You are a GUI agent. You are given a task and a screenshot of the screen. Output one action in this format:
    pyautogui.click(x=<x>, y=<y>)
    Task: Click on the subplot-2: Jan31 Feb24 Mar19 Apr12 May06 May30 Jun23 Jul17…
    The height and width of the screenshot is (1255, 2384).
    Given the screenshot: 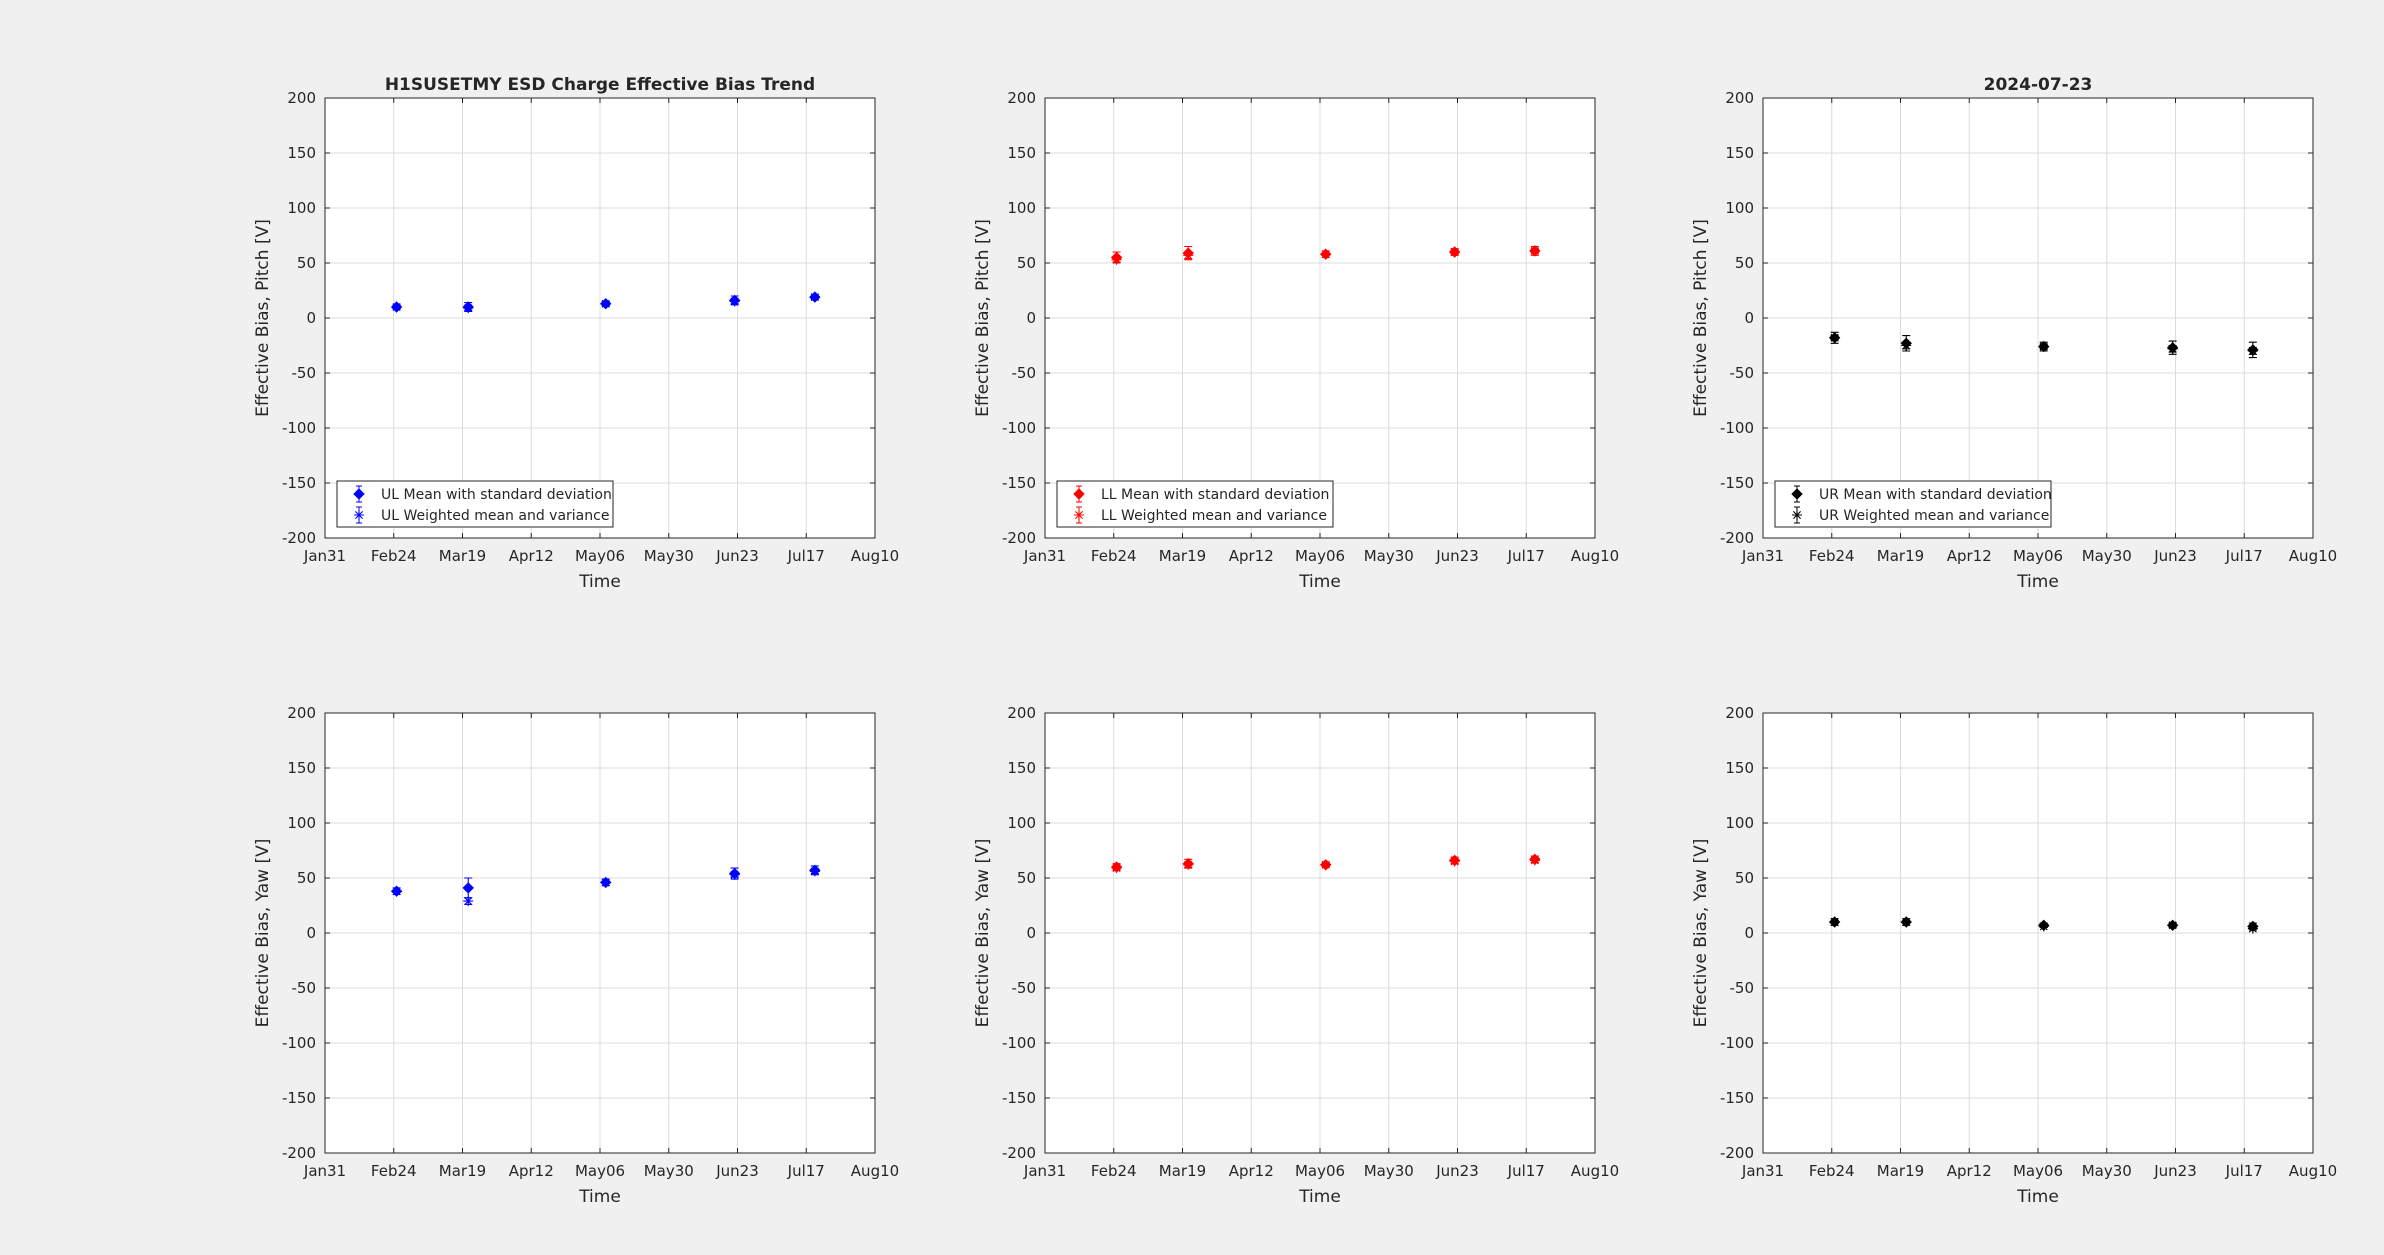 What is the action you would take?
    pyautogui.click(x=1296, y=340)
    